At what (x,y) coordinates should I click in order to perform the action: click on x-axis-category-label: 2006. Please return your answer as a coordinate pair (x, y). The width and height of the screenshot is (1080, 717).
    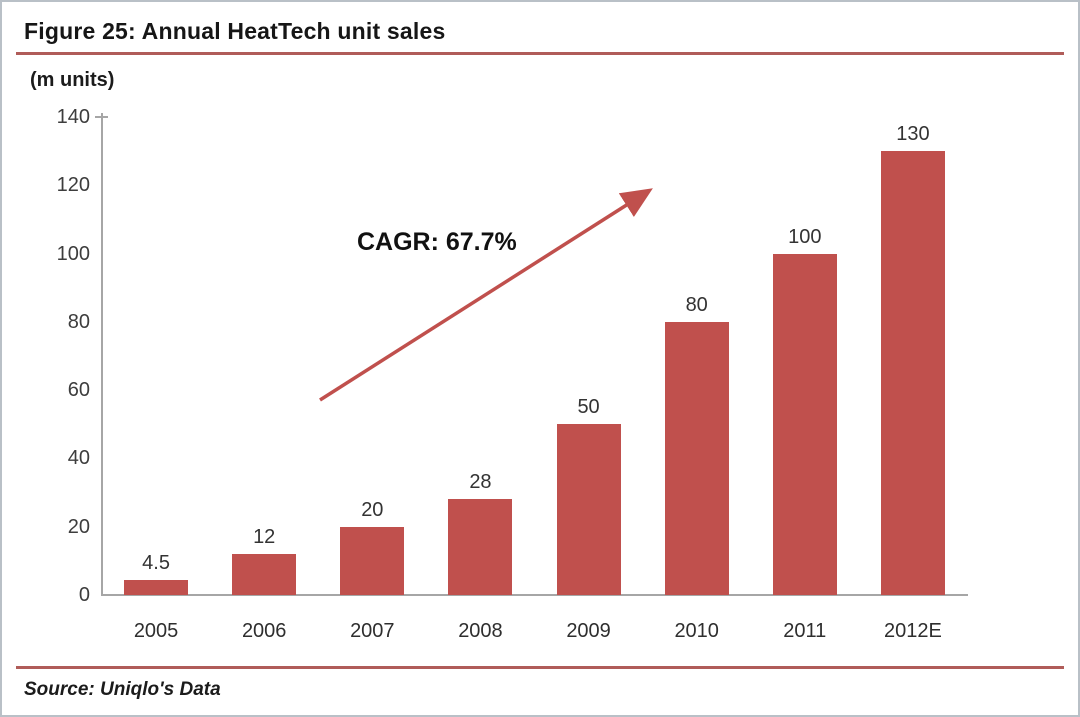
    Looking at the image, I should click on (264, 631).